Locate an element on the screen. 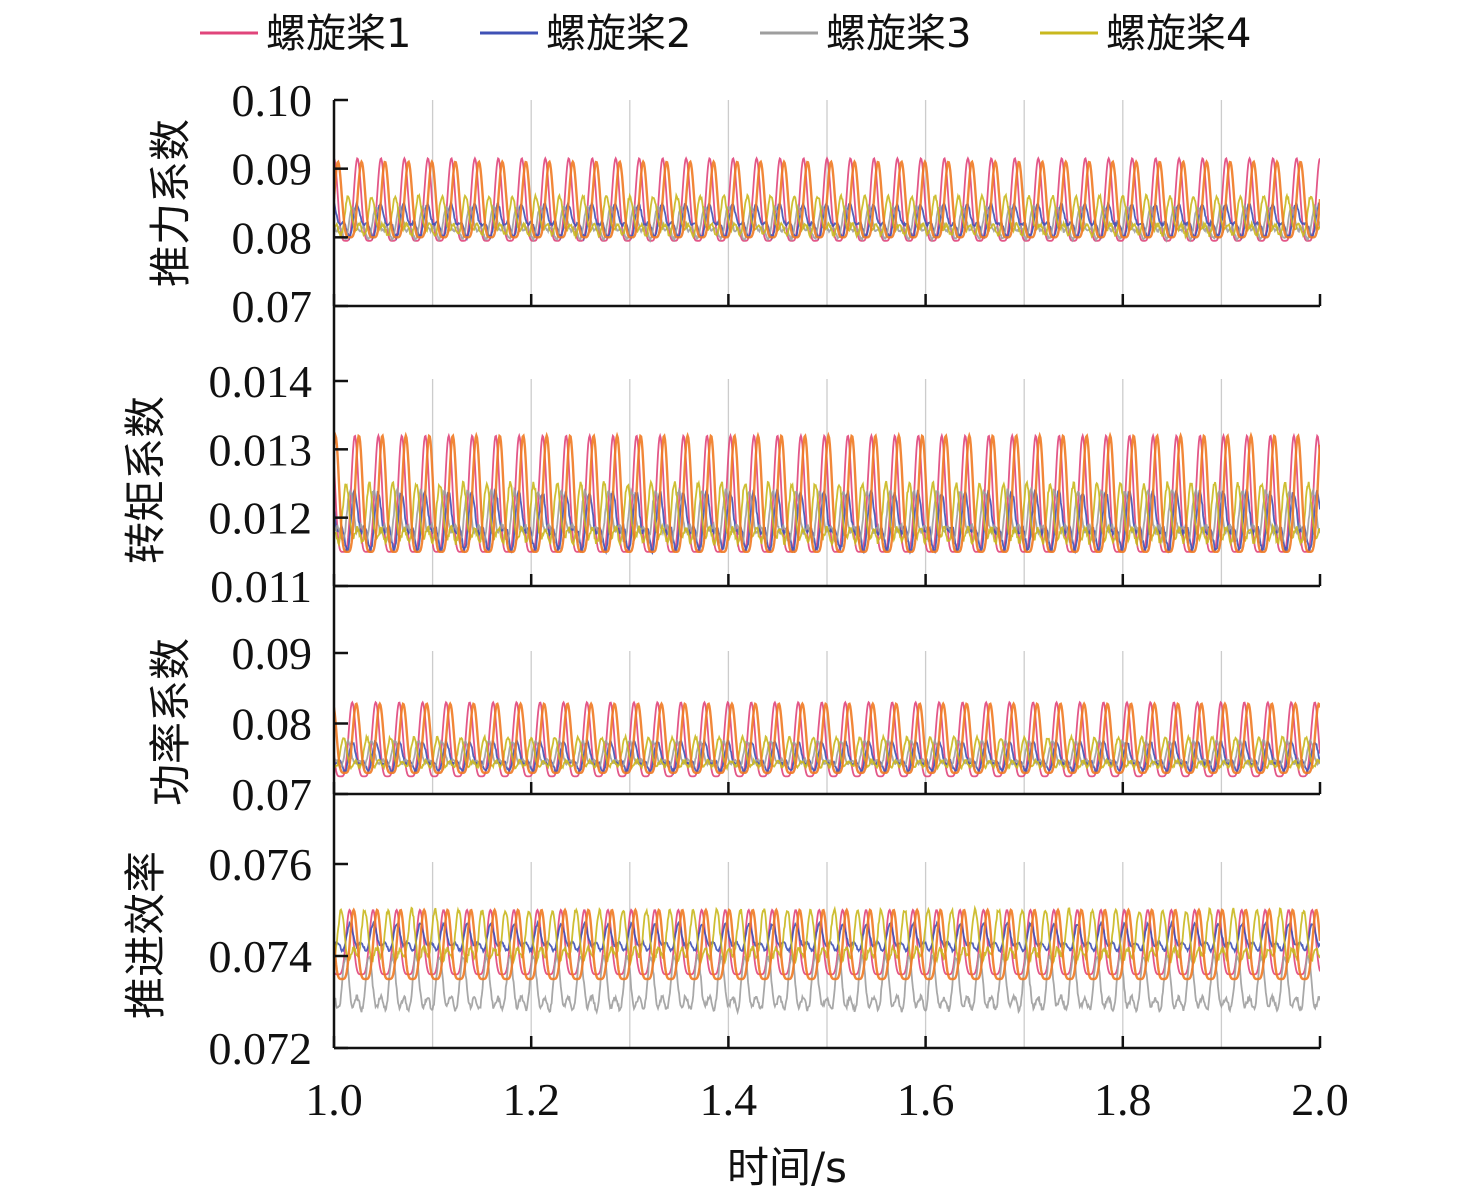  x-tick-label: 1.2 is located at coordinates (531, 1099).